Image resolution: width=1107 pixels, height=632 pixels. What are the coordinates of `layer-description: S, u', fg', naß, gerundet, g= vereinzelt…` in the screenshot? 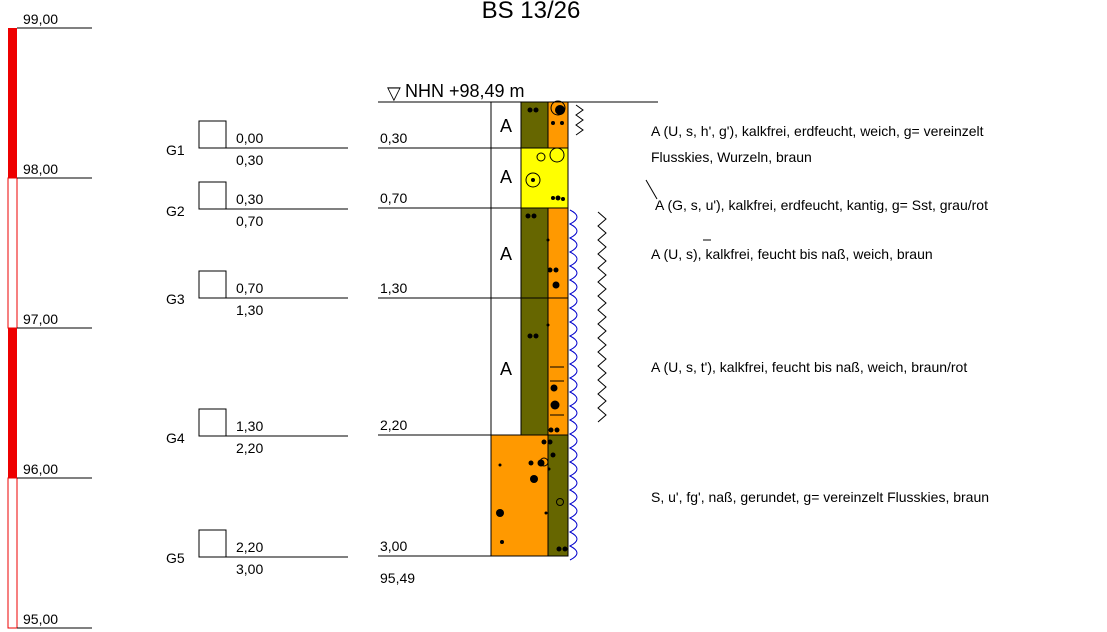 It's located at (820, 497).